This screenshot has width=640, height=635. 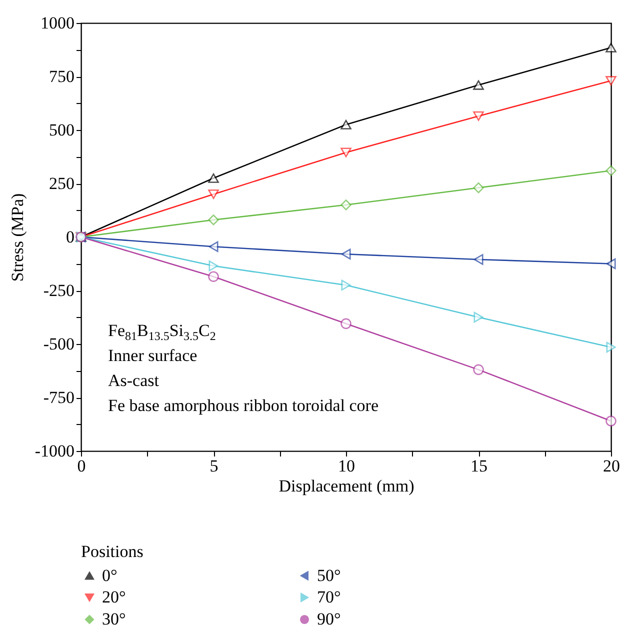 I want to click on y-tick-label: 500, so click(x=61, y=130).